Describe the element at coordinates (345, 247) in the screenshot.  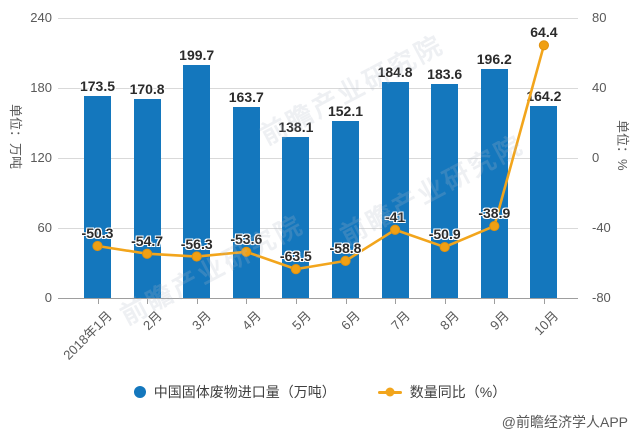
I see `yoy-value-label: -58.8` at that location.